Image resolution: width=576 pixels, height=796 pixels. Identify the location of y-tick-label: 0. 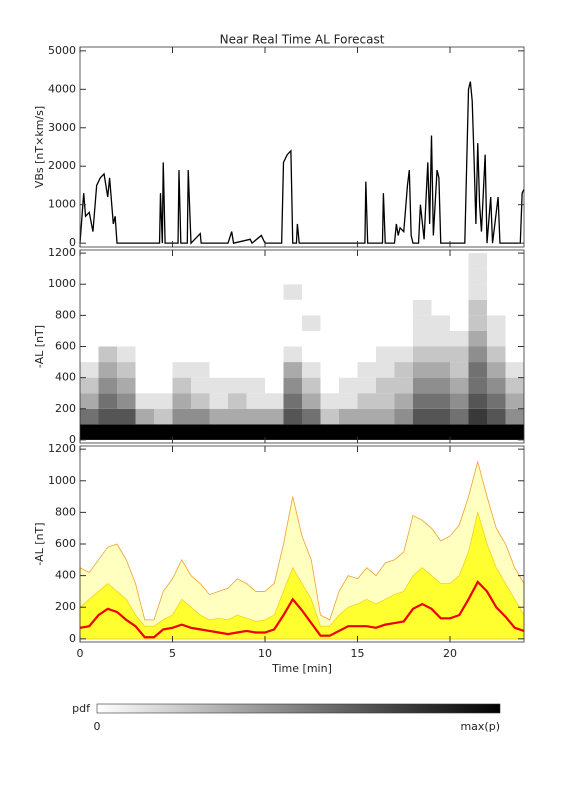
(72, 439).